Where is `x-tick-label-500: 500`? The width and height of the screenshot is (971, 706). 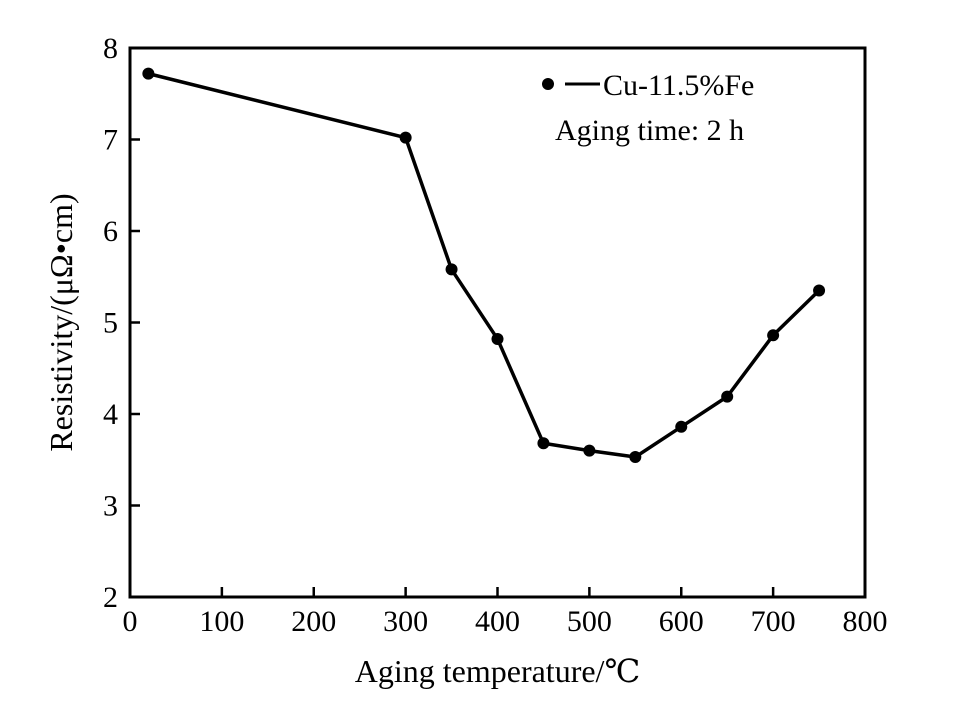
x-tick-label-500: 500 is located at coordinates (589, 621).